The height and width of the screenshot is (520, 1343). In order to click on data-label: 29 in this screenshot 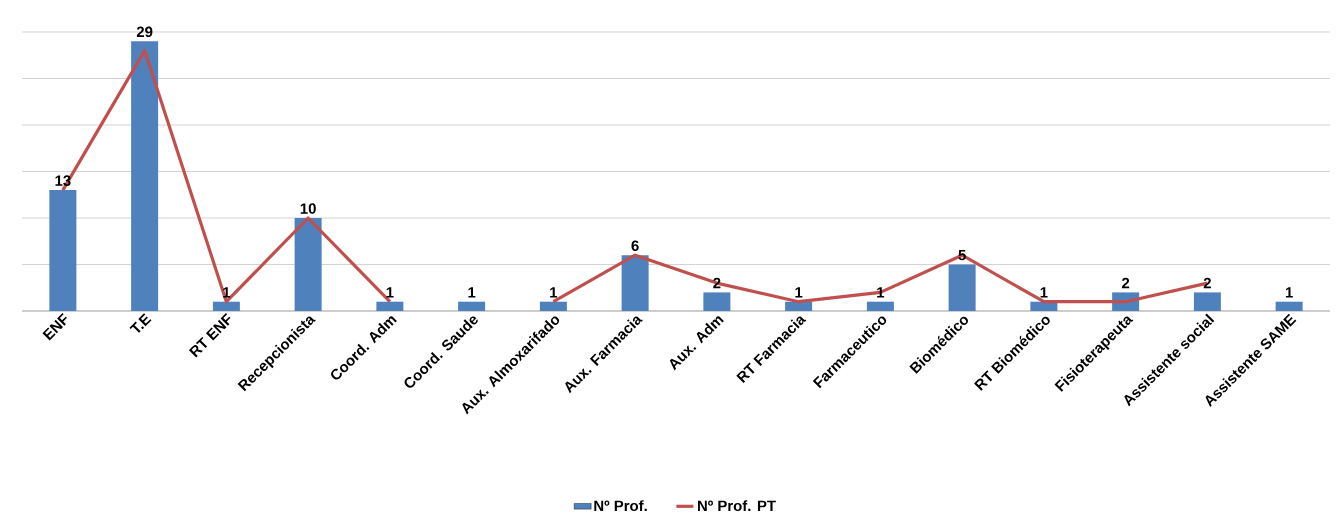, I will do `click(144, 32)`.